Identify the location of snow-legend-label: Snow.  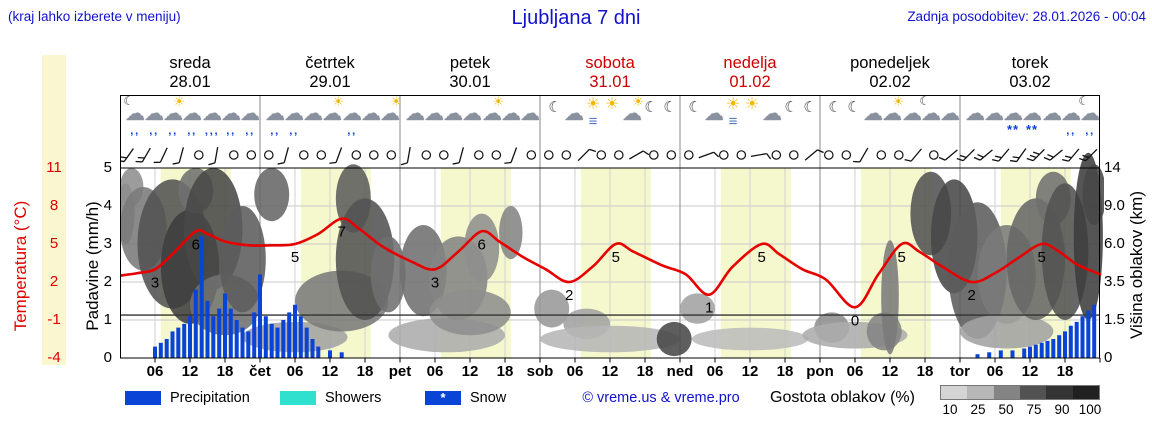
(488, 398).